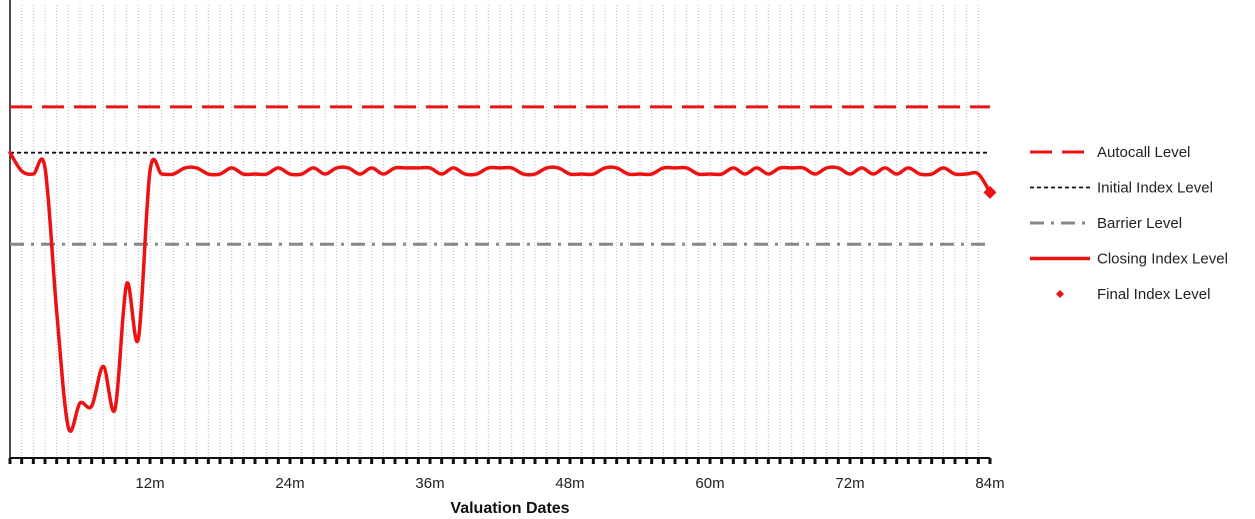 The height and width of the screenshot is (519, 1255). What do you see at coordinates (1060, 294) in the screenshot?
I see `legend-swatch-final-index-level` at bounding box center [1060, 294].